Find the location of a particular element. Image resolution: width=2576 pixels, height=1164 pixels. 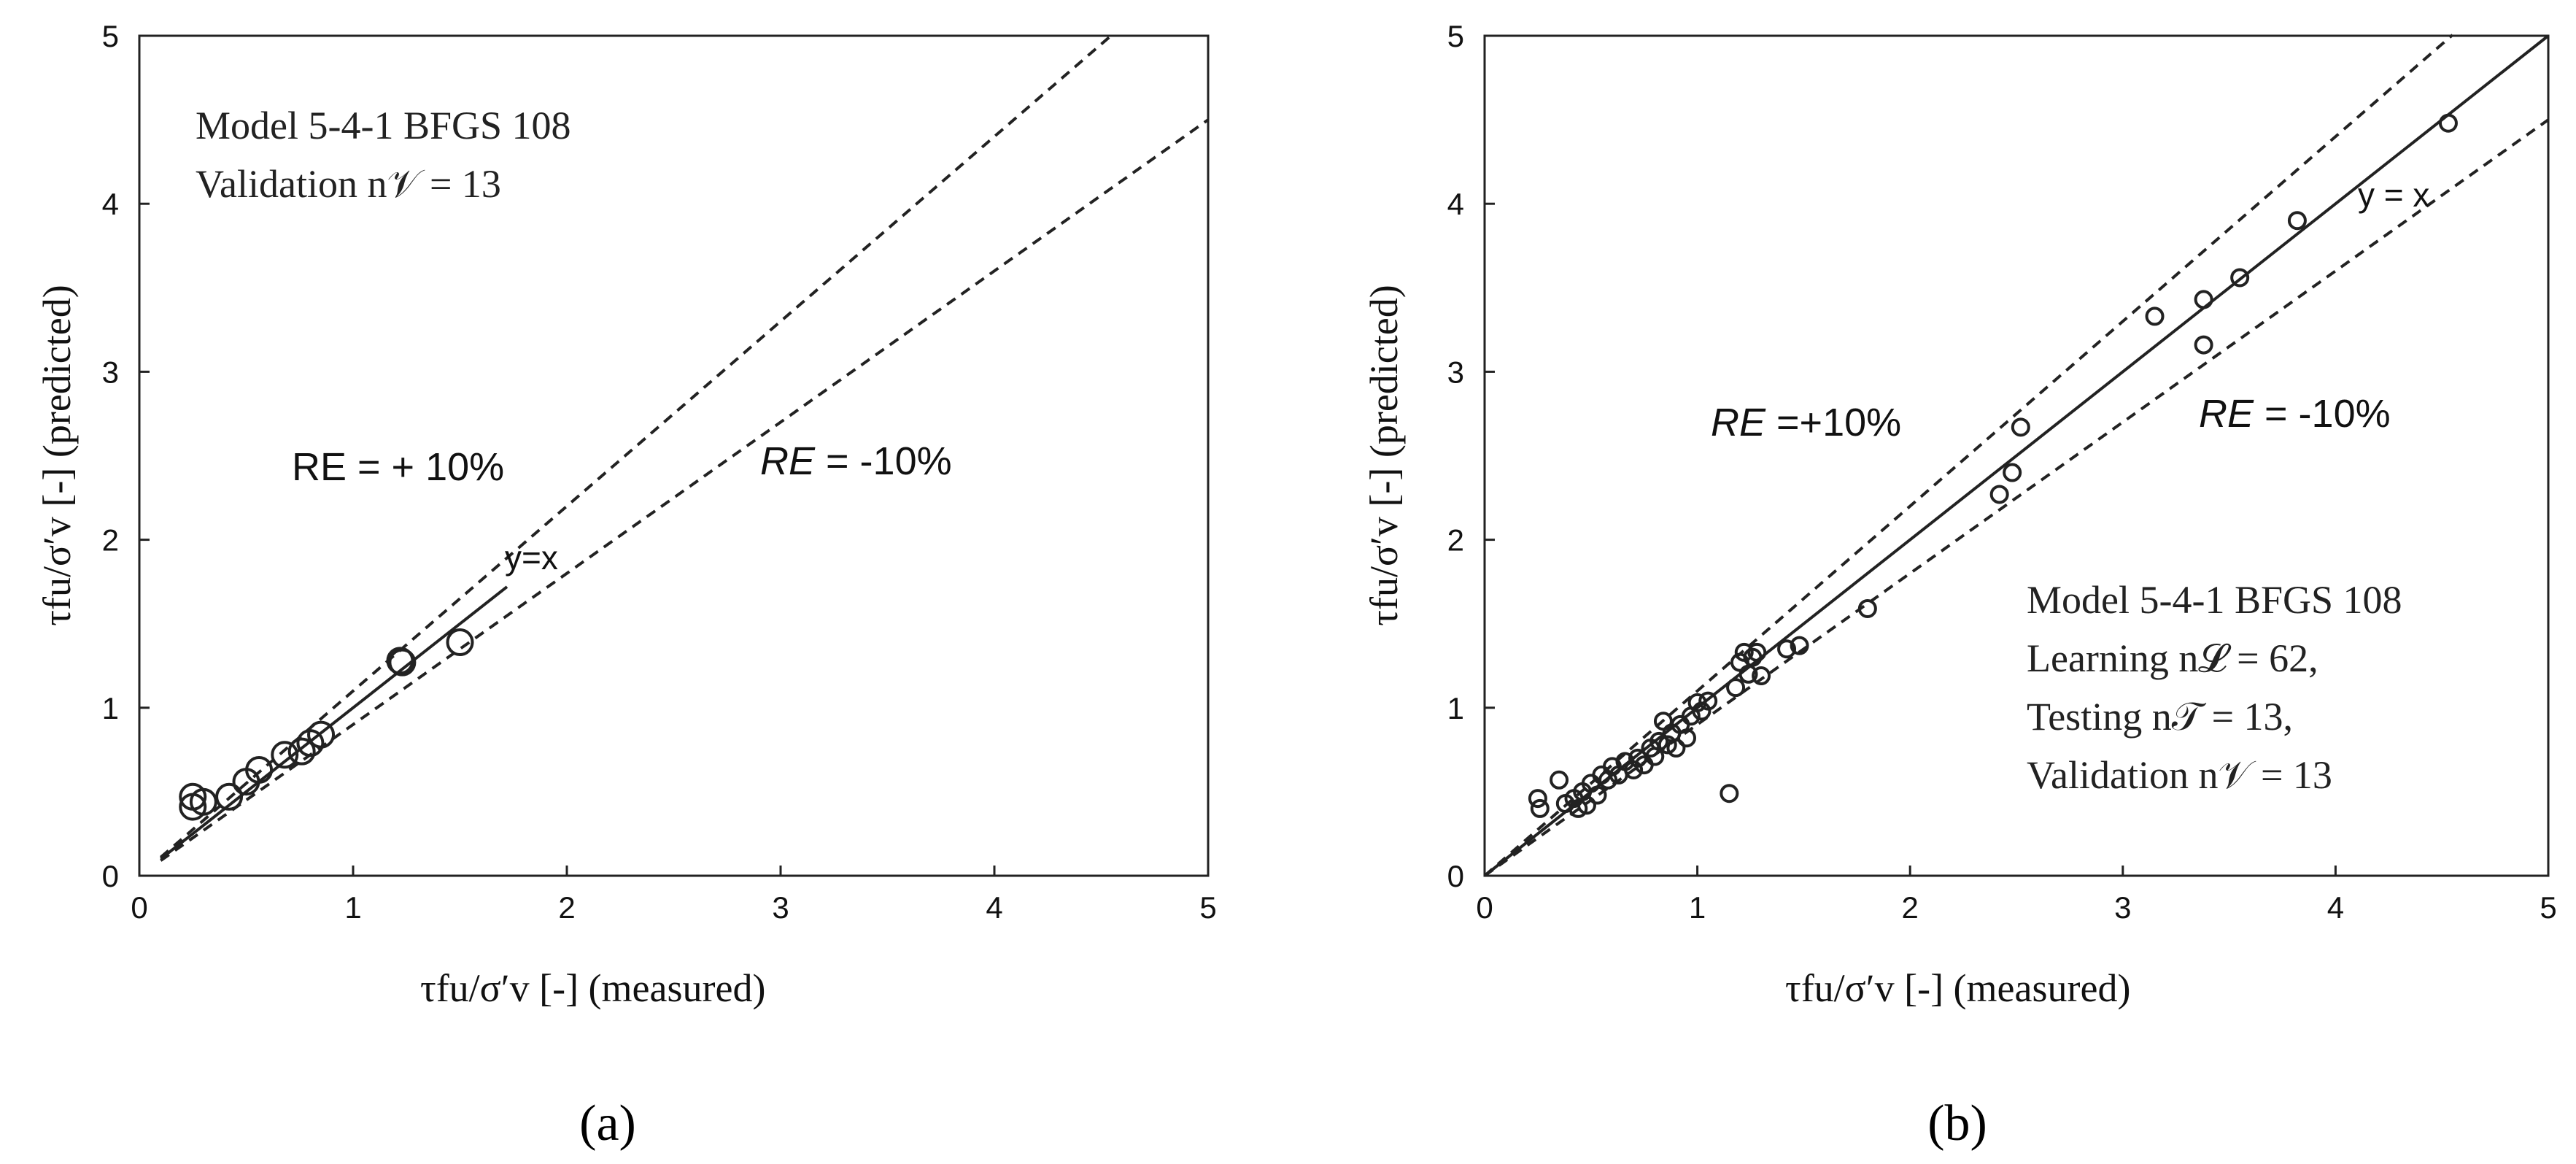

label-re-minus-b: RE = -10% is located at coordinates (2295, 414).